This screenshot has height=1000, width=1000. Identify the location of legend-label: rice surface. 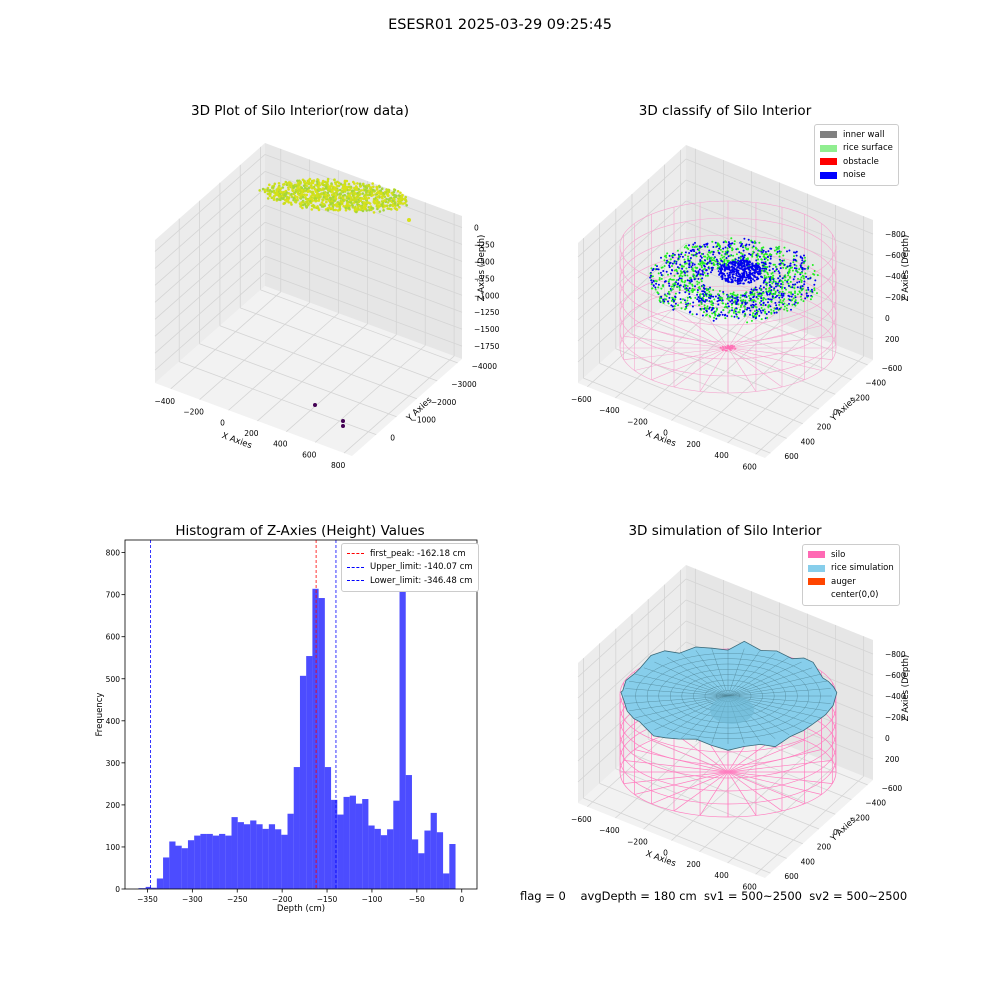
(868, 148).